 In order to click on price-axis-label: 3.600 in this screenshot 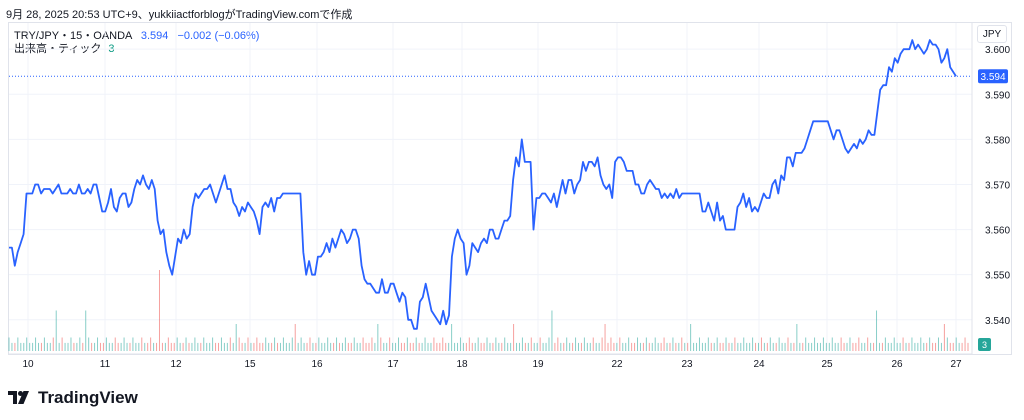, I will do `click(997, 50)`.